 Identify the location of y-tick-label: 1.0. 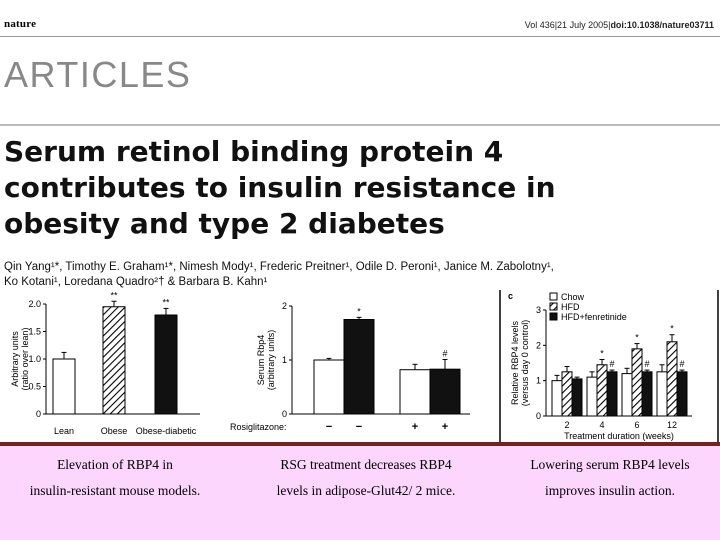
(34, 359).